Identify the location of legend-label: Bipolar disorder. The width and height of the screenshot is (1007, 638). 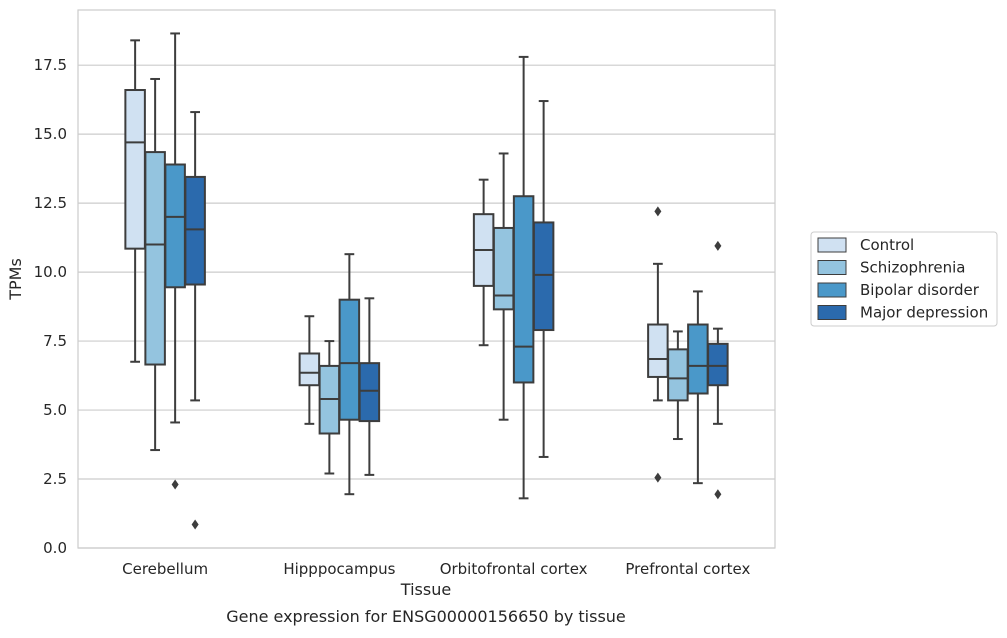
(920, 290).